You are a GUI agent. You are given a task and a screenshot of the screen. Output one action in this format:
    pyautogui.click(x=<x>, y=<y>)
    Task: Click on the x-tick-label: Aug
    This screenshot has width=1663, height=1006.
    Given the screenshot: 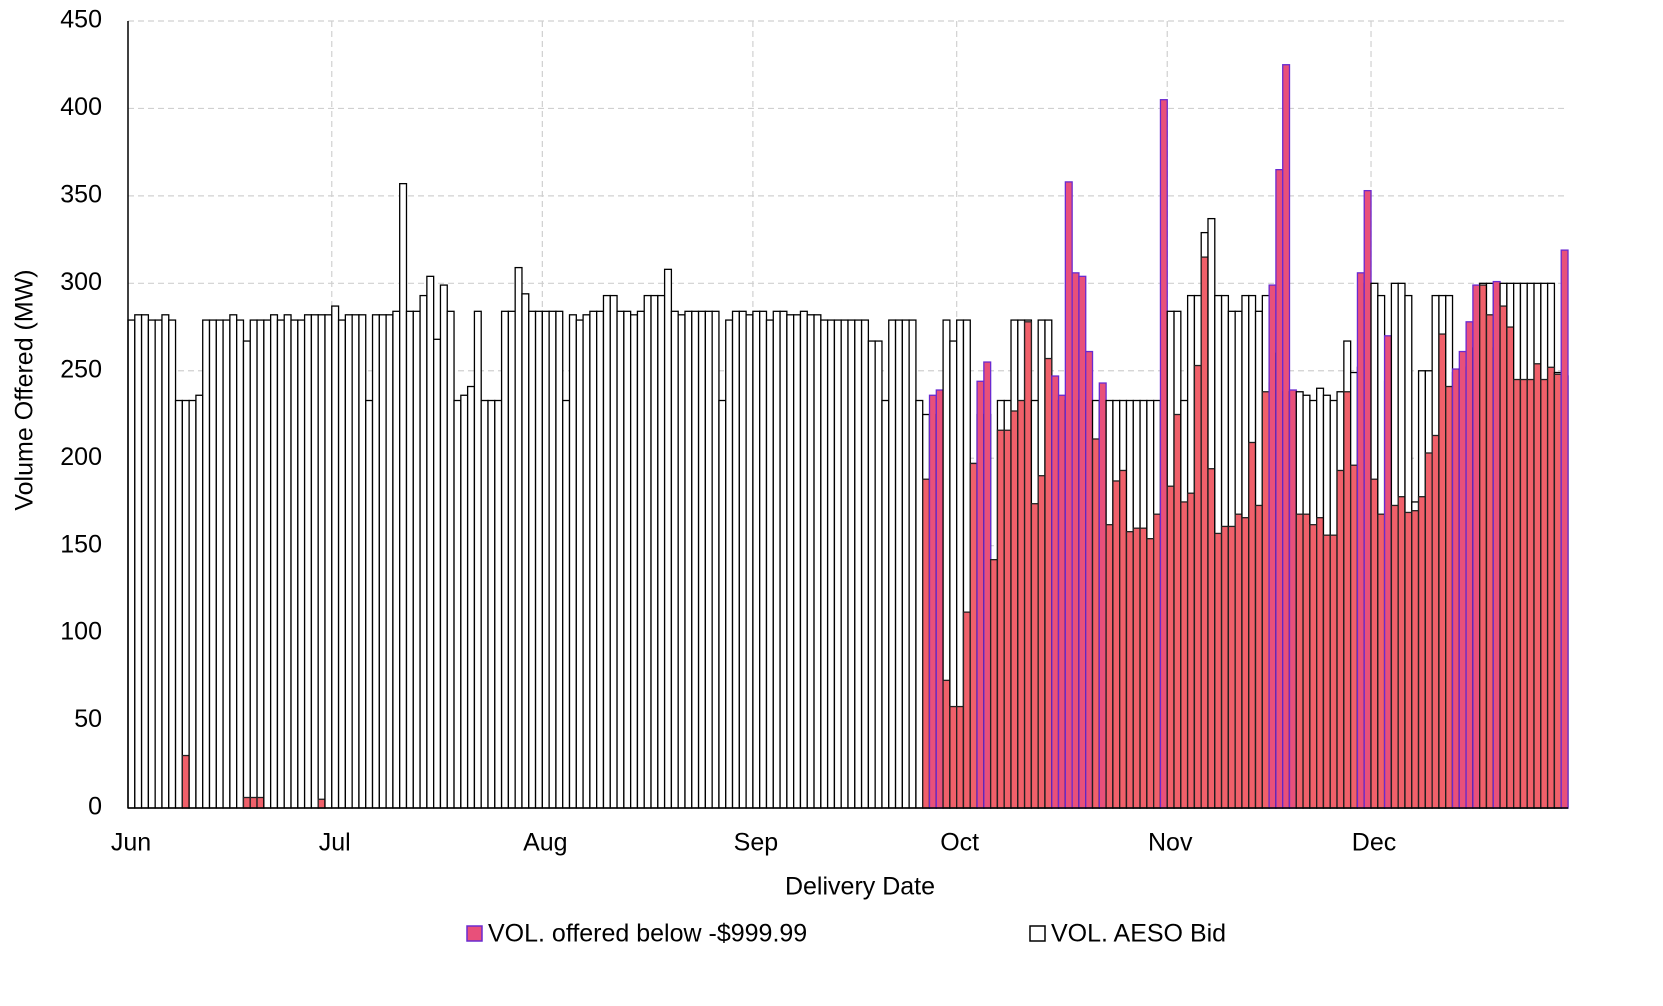 What is the action you would take?
    pyautogui.click(x=545, y=843)
    